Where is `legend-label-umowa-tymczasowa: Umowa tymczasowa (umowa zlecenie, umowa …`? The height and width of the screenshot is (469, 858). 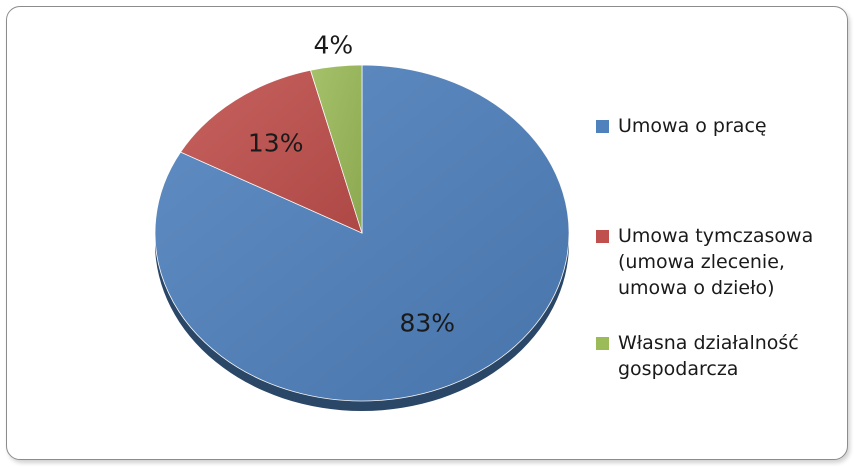
legend-label-umowa-tymczasowa: Umowa tymczasowa (umowa zlecenie, umowa … is located at coordinates (716, 262).